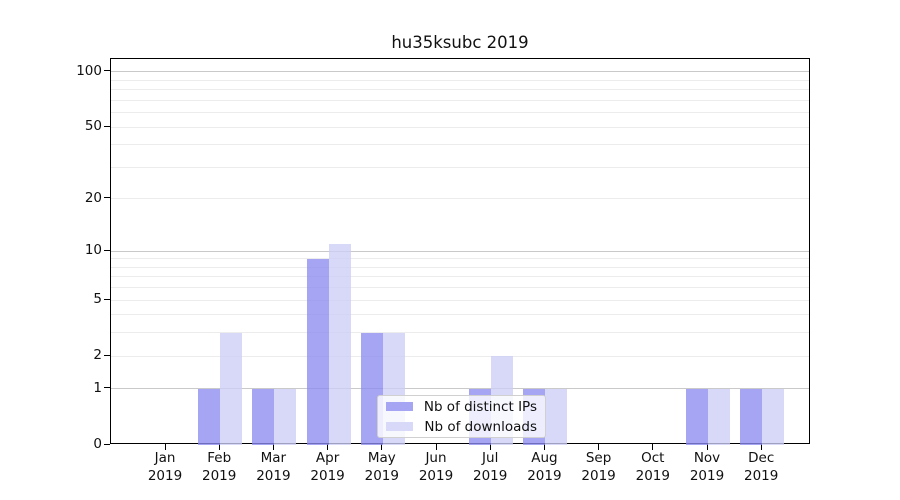 The image size is (900, 500). What do you see at coordinates (751, 416) in the screenshot?
I see `bar-dec-distinct-ips` at bounding box center [751, 416].